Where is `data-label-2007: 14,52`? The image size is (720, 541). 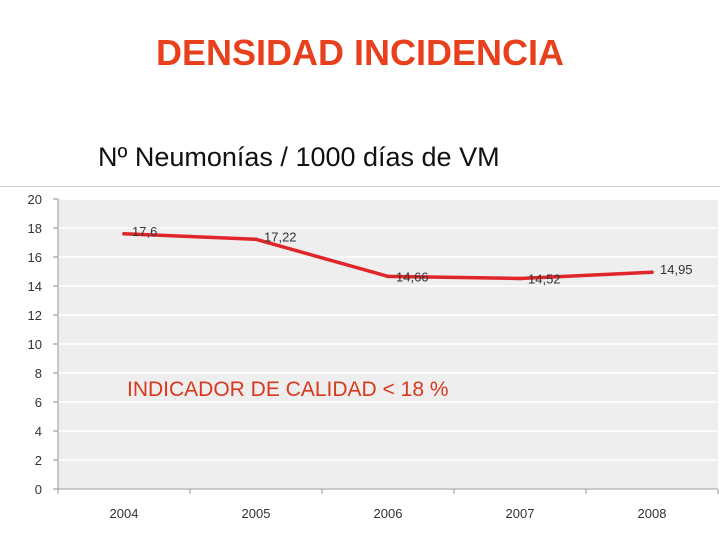 data-label-2007: 14,52 is located at coordinates (544, 278).